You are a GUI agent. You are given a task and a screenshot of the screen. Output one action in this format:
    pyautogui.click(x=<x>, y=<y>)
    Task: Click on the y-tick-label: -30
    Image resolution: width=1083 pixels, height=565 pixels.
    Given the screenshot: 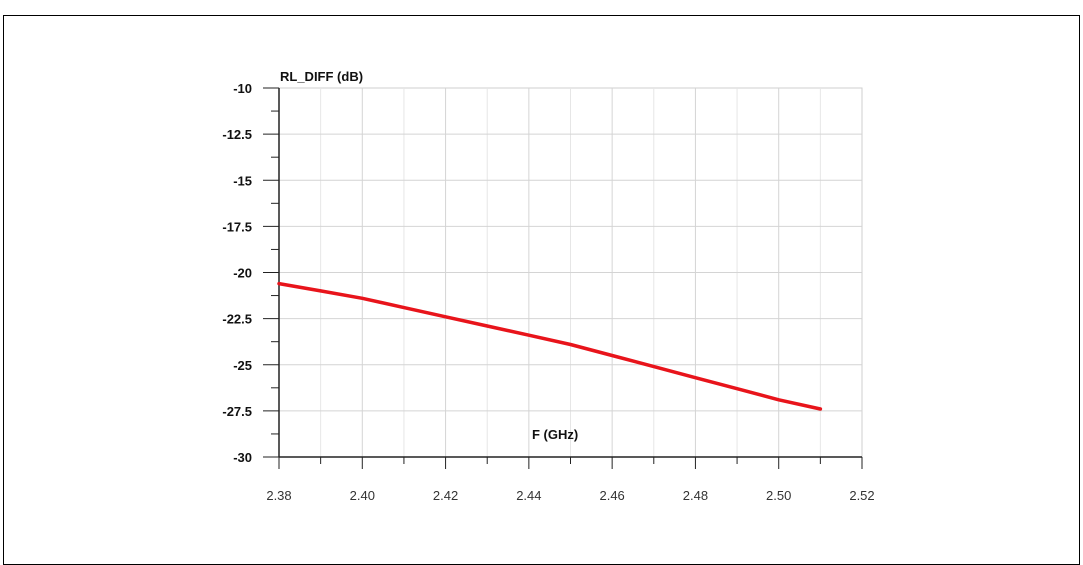 What is the action you would take?
    pyautogui.click(x=242, y=457)
    